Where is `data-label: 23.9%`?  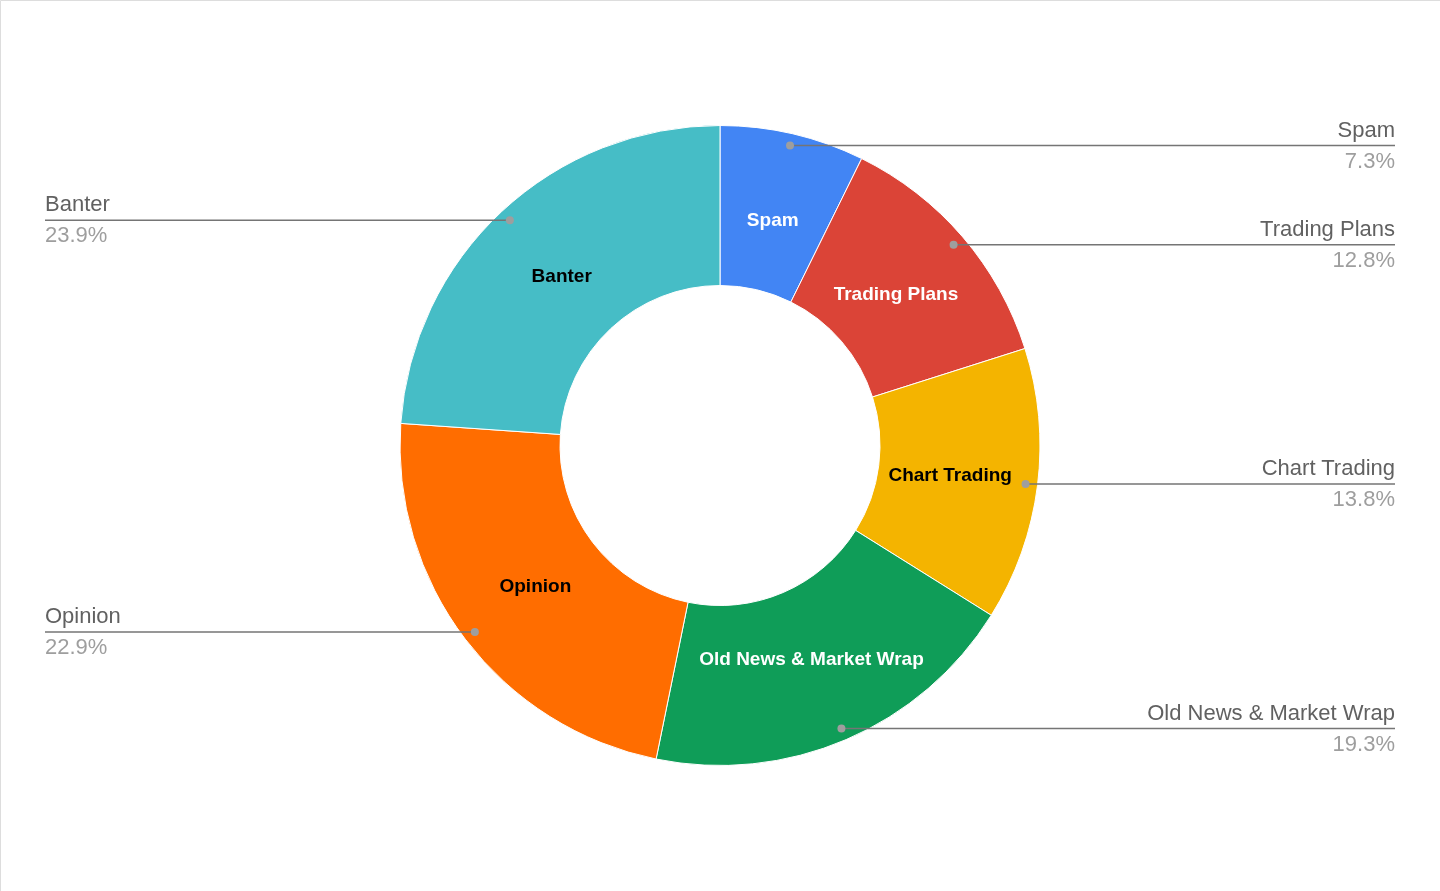
data-label: 23.9% is located at coordinates (76, 235).